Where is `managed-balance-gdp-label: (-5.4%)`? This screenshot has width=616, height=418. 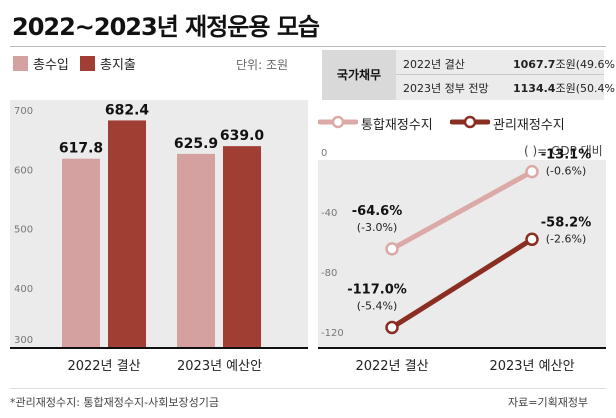
managed-balance-gdp-label: (-5.4%) is located at coordinates (377, 306).